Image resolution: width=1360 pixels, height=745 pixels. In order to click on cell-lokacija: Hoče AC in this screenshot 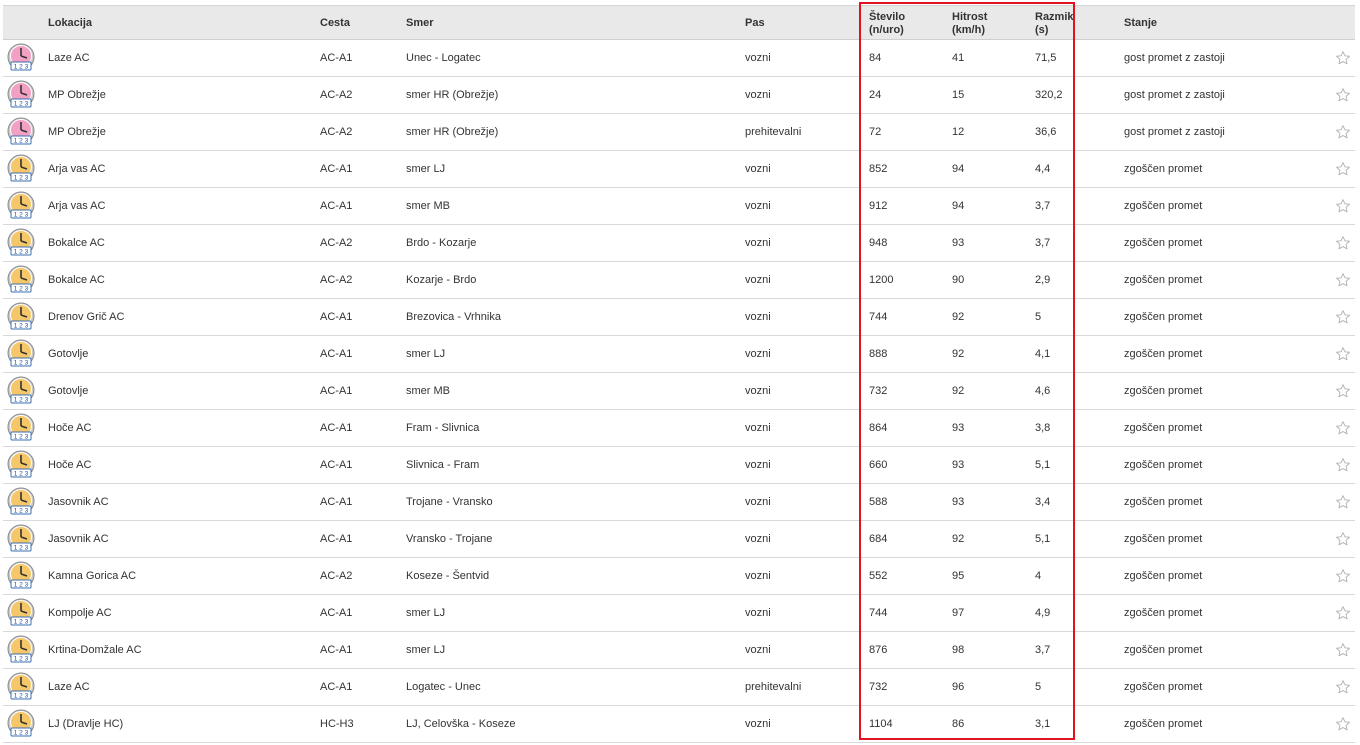, I will do `click(70, 465)`.